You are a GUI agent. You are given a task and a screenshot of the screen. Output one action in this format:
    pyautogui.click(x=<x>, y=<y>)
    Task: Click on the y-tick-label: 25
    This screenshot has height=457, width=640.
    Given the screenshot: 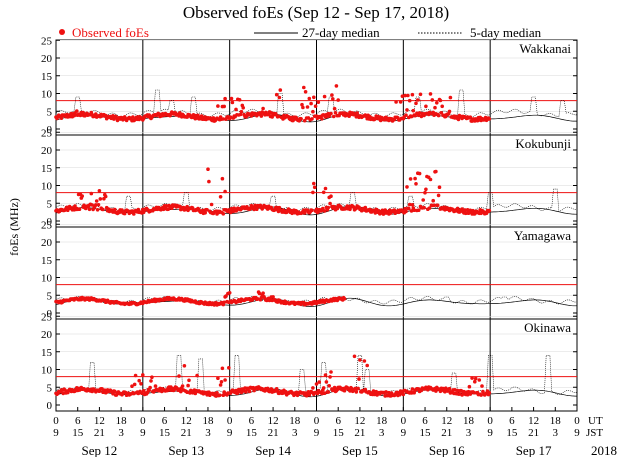 What is the action you would take?
    pyautogui.click(x=47, y=225)
    